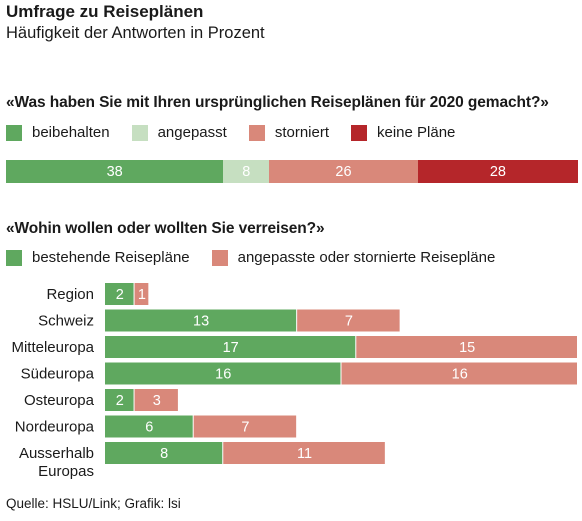 The width and height of the screenshot is (582, 521). What do you see at coordinates (343, 171) in the screenshot?
I see `bar-segment: 26` at bounding box center [343, 171].